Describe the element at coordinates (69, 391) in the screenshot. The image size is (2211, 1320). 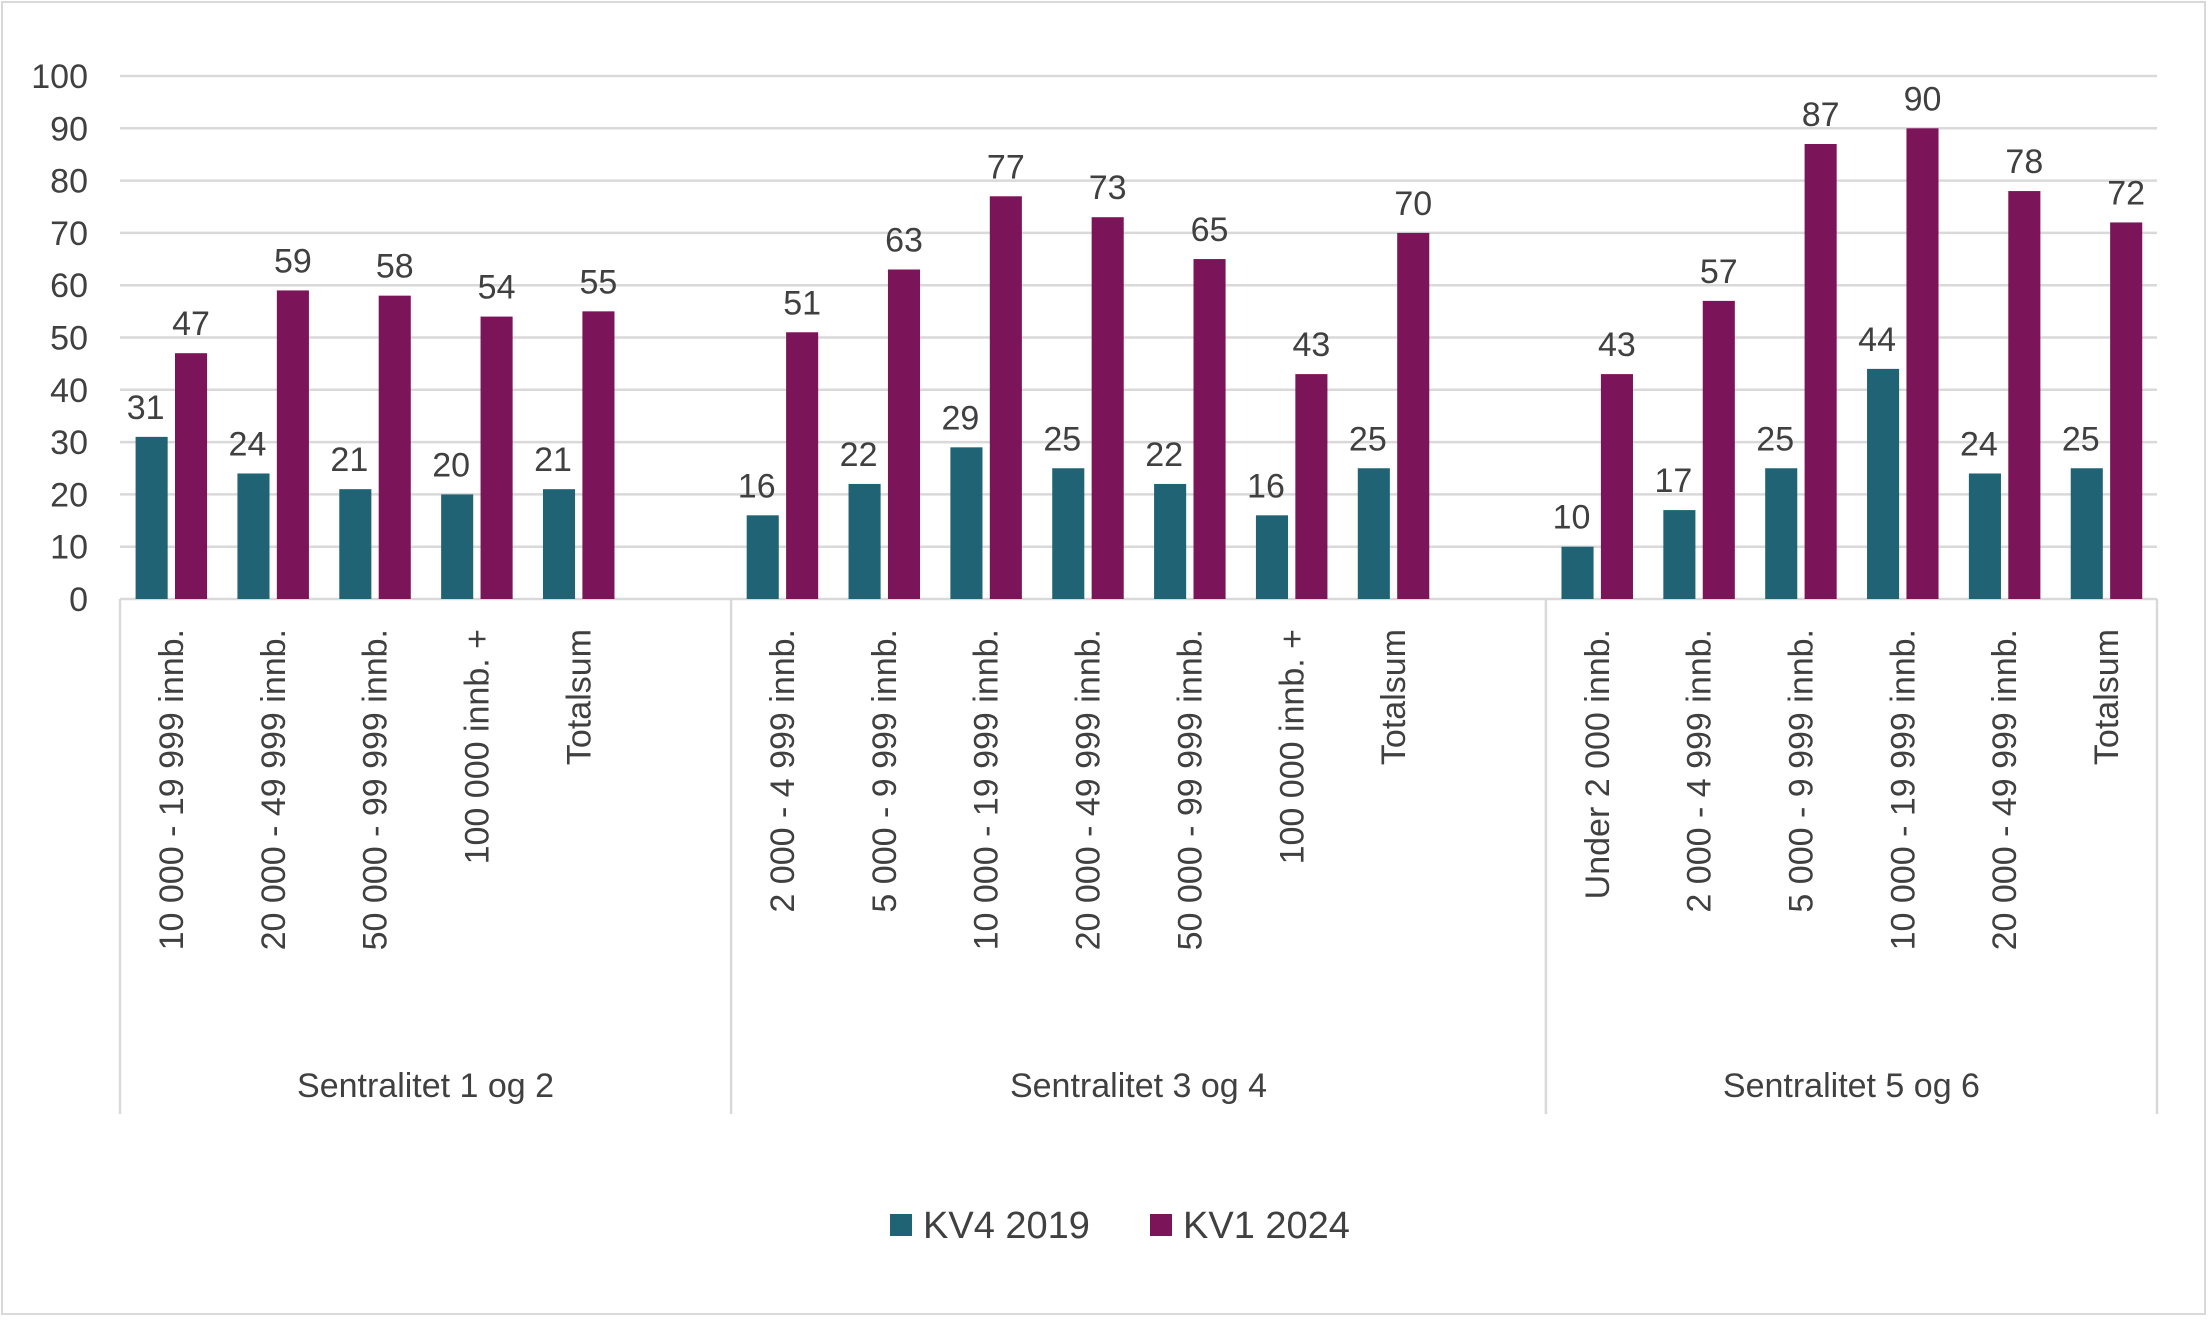
I see `y-tick-label: 40` at that location.